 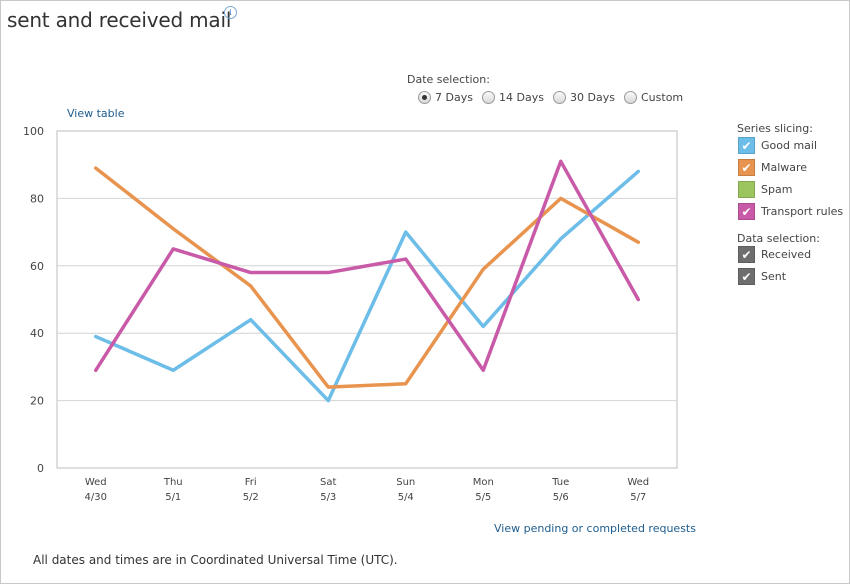 I want to click on radio-14-days: 14 Days, so click(x=513, y=97).